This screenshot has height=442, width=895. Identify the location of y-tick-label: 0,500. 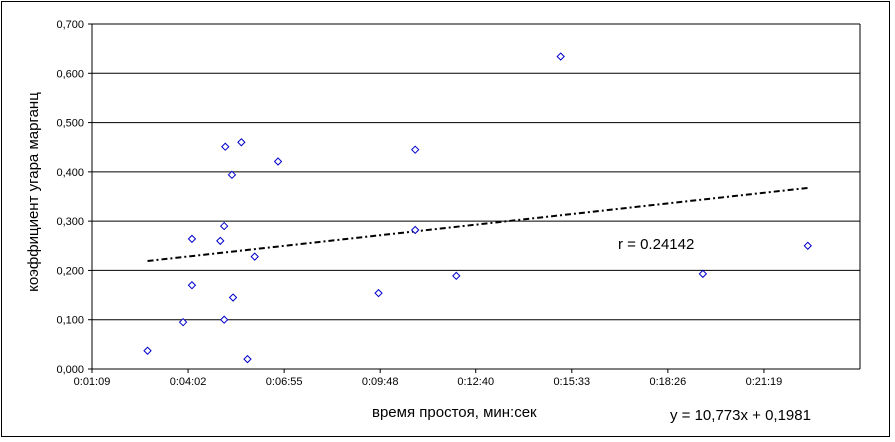
(70, 124).